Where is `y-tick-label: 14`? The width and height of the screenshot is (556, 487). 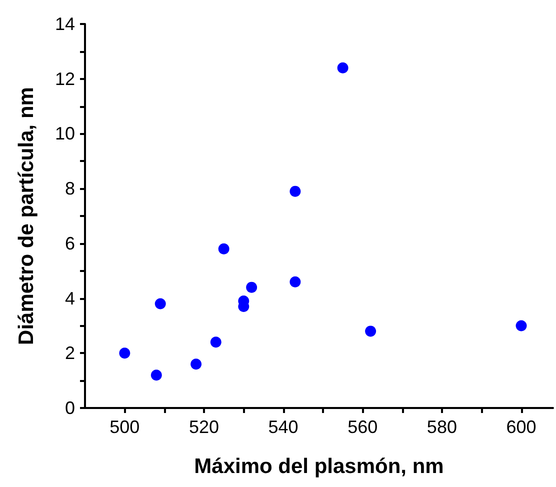 y-tick-label: 14 is located at coordinates (64, 24).